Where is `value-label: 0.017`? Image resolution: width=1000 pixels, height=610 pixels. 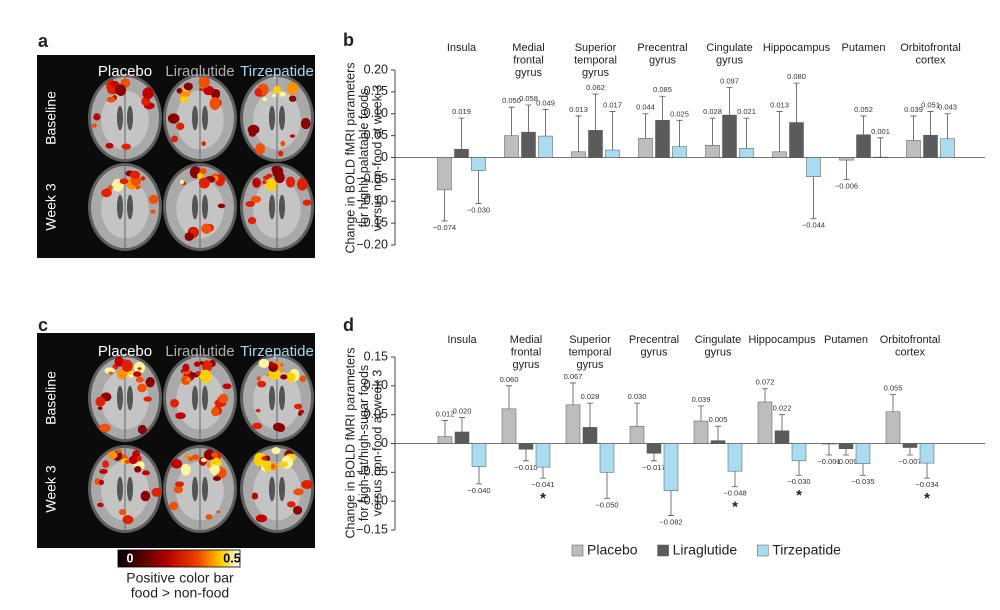 value-label: 0.017 is located at coordinates (612, 105).